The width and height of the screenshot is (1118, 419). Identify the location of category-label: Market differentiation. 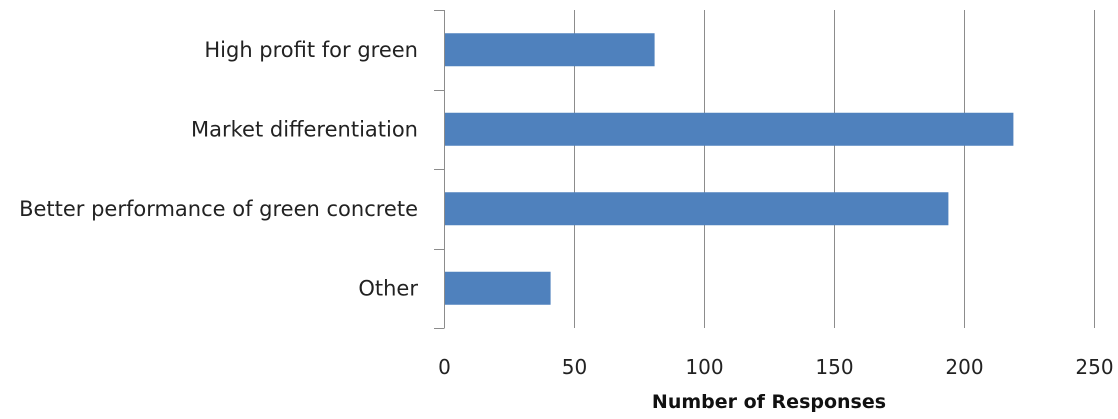
(304, 129).